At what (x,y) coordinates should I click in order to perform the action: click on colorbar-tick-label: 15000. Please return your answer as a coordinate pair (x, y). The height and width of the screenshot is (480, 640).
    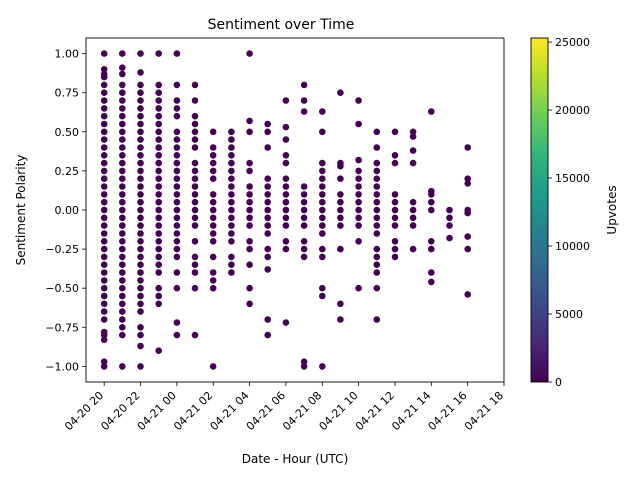
    Looking at the image, I should click on (572, 178).